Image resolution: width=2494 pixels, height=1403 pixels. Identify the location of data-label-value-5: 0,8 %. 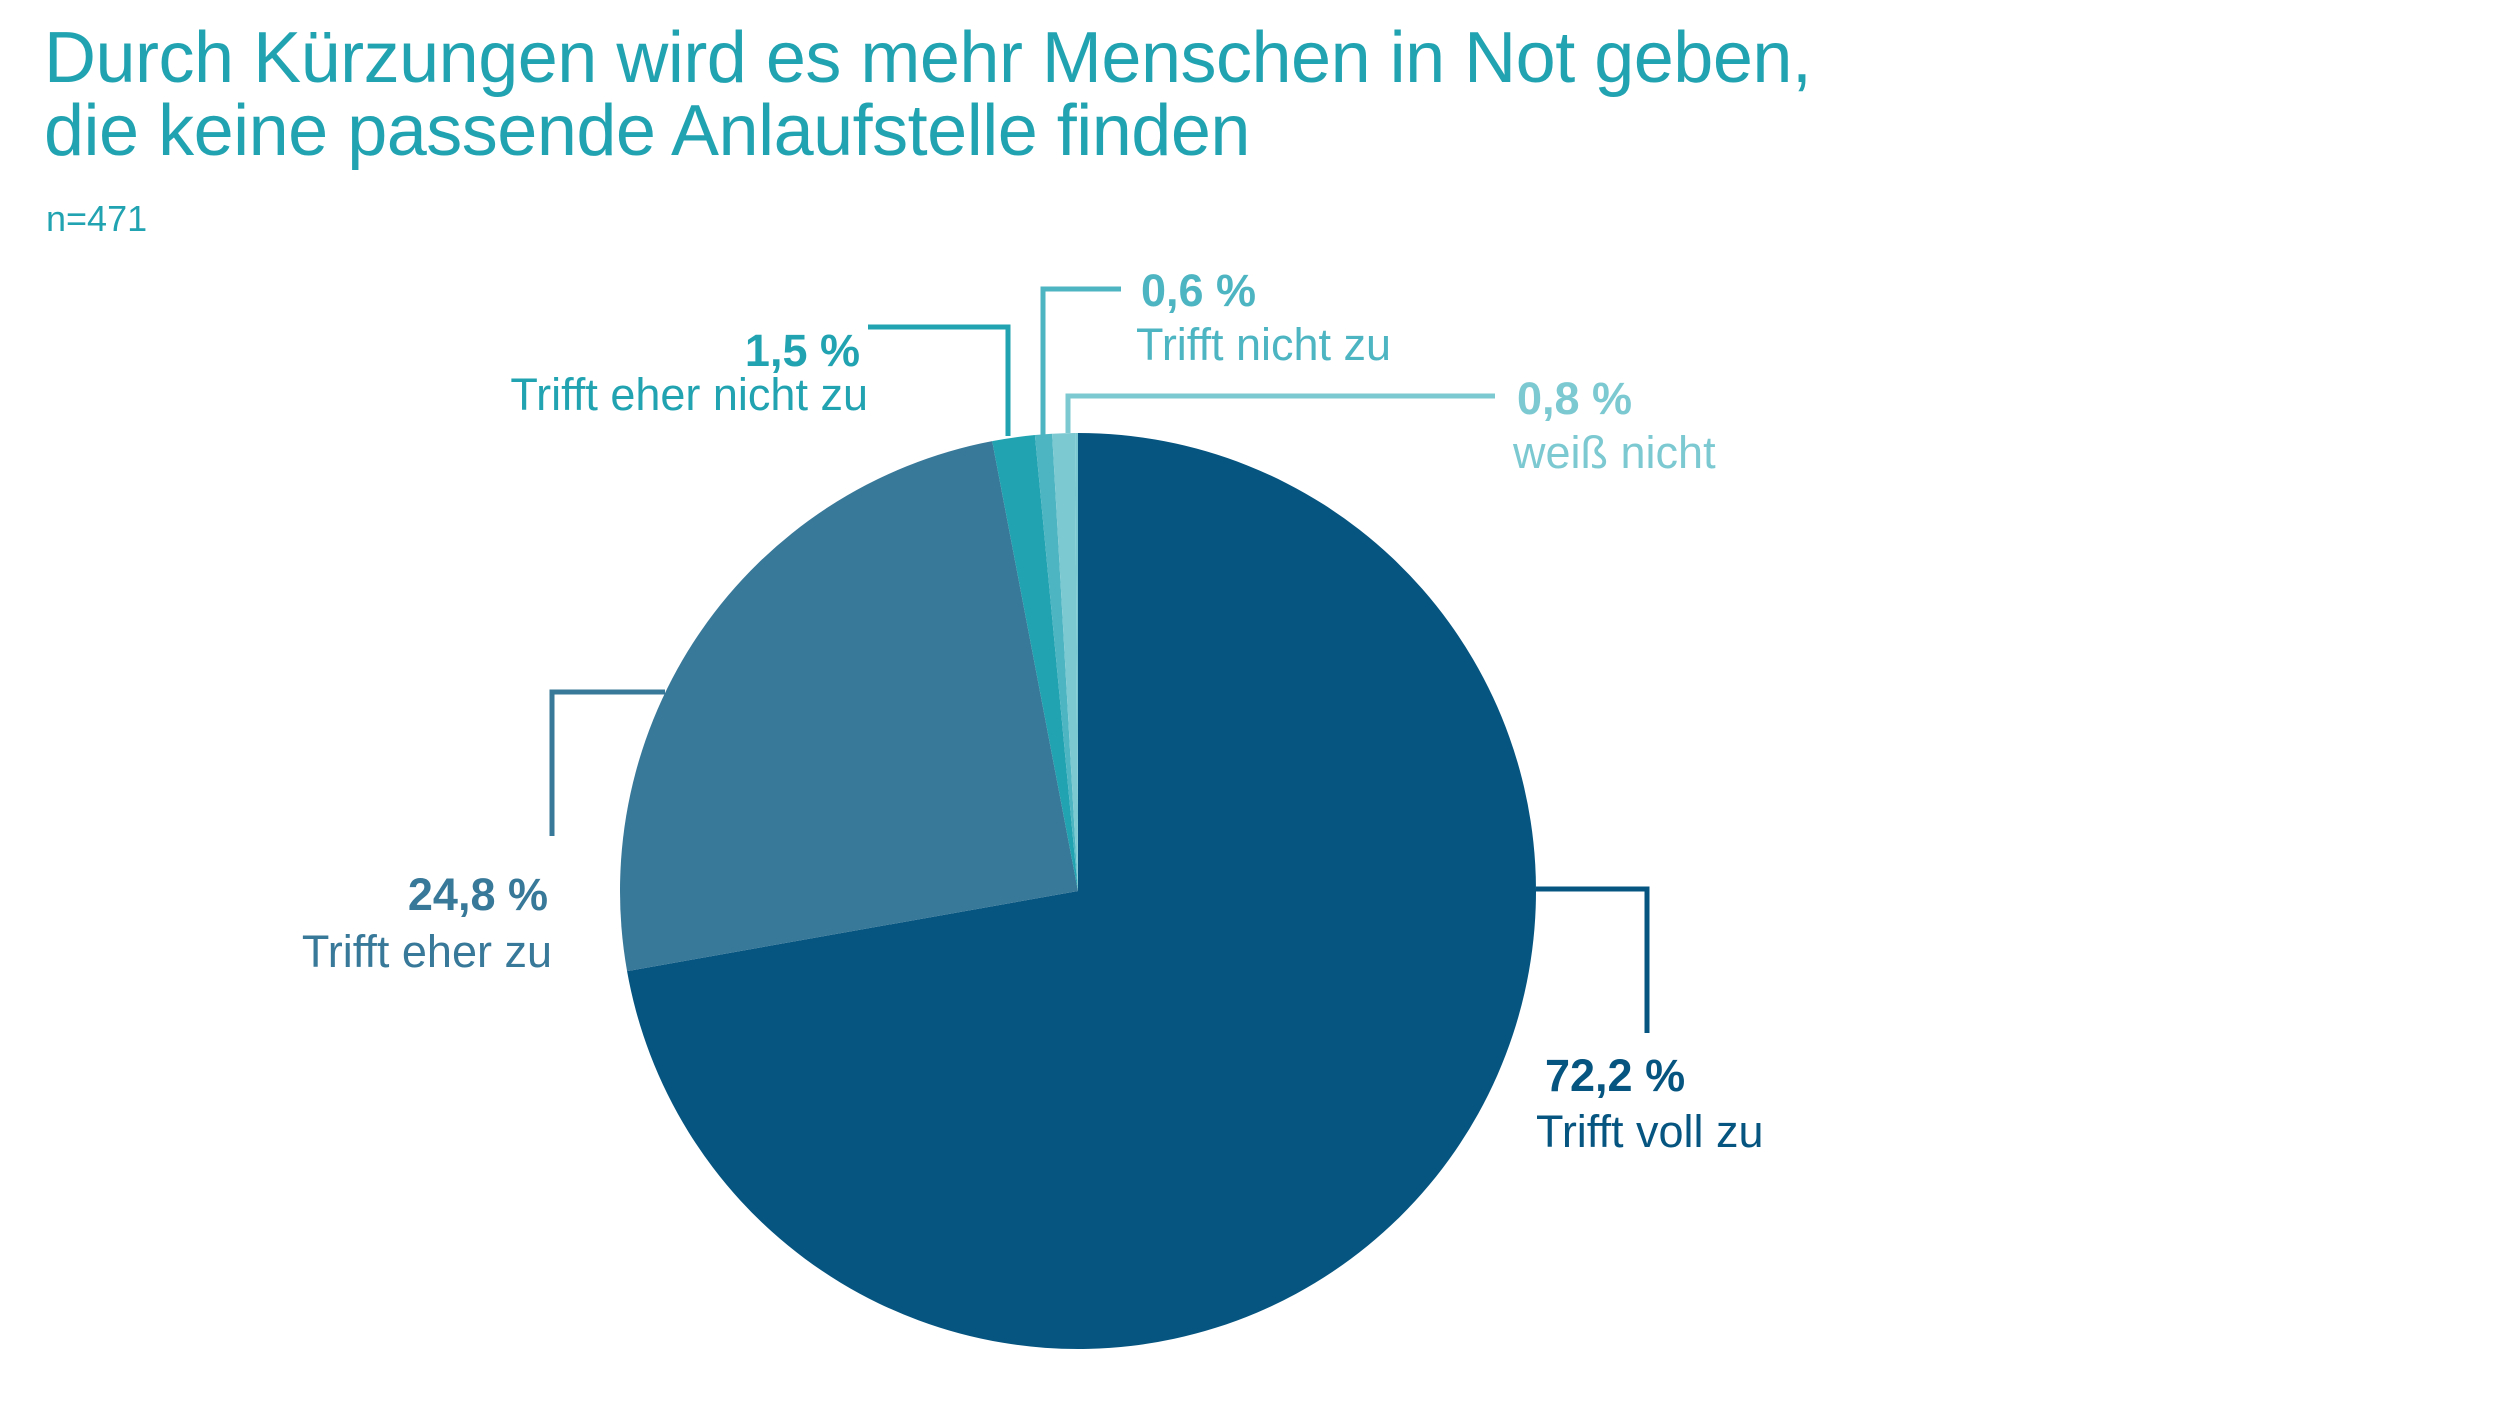
(1574, 398).